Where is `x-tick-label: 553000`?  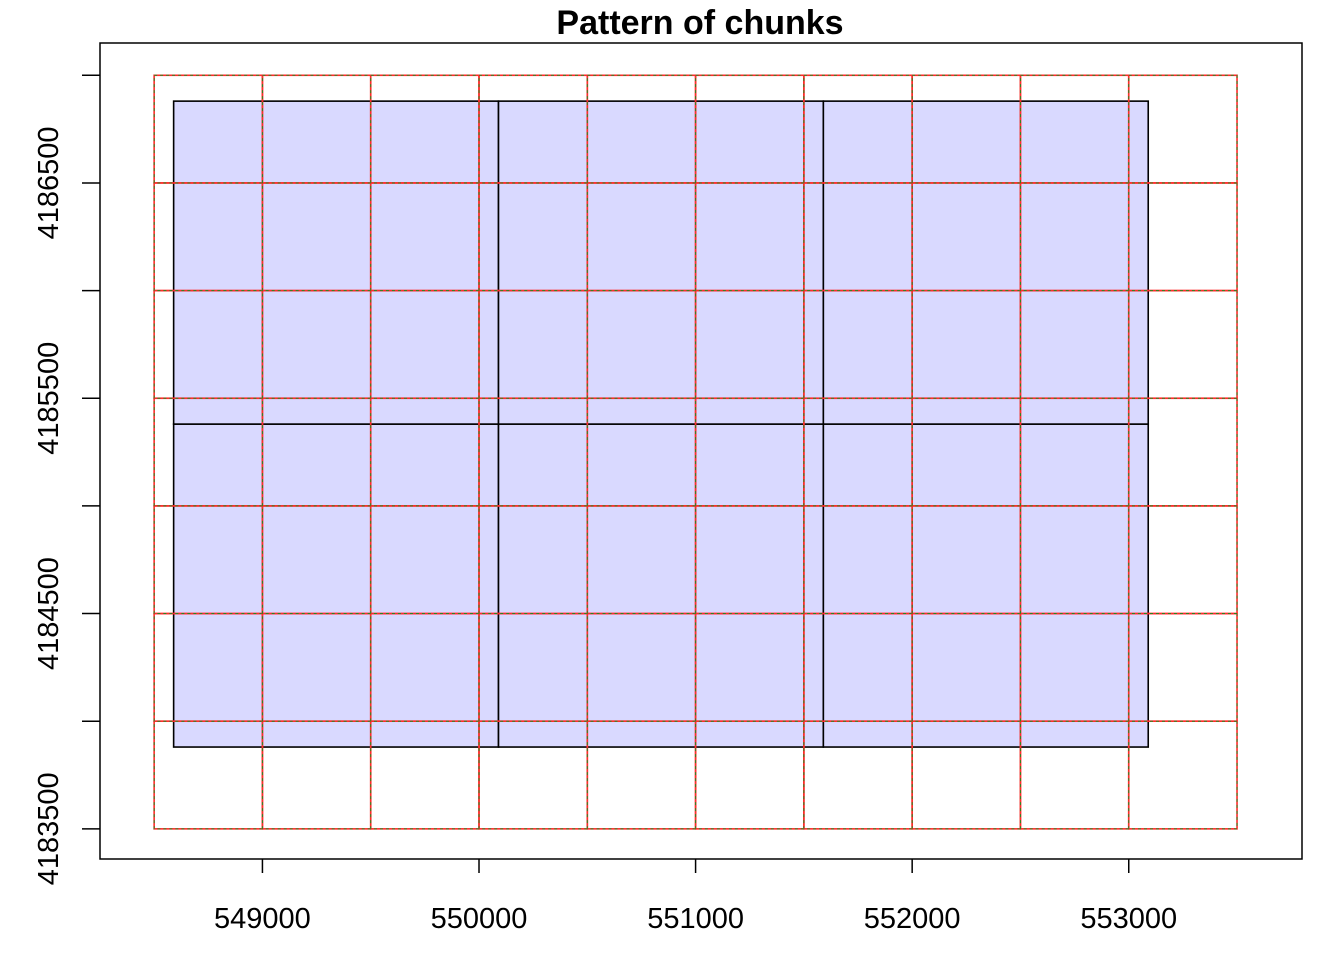 x-tick-label: 553000 is located at coordinates (1128, 919).